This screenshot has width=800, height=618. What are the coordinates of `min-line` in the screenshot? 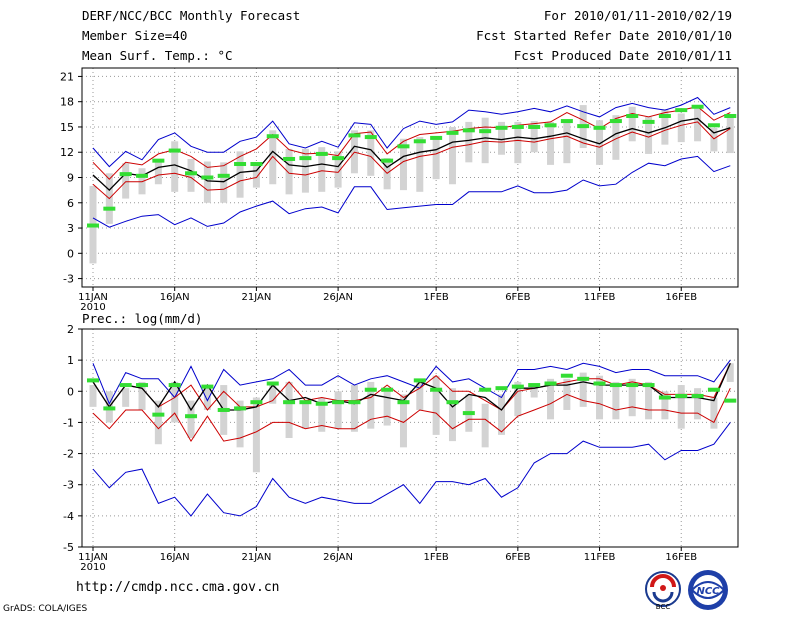 It's located at (411, 191).